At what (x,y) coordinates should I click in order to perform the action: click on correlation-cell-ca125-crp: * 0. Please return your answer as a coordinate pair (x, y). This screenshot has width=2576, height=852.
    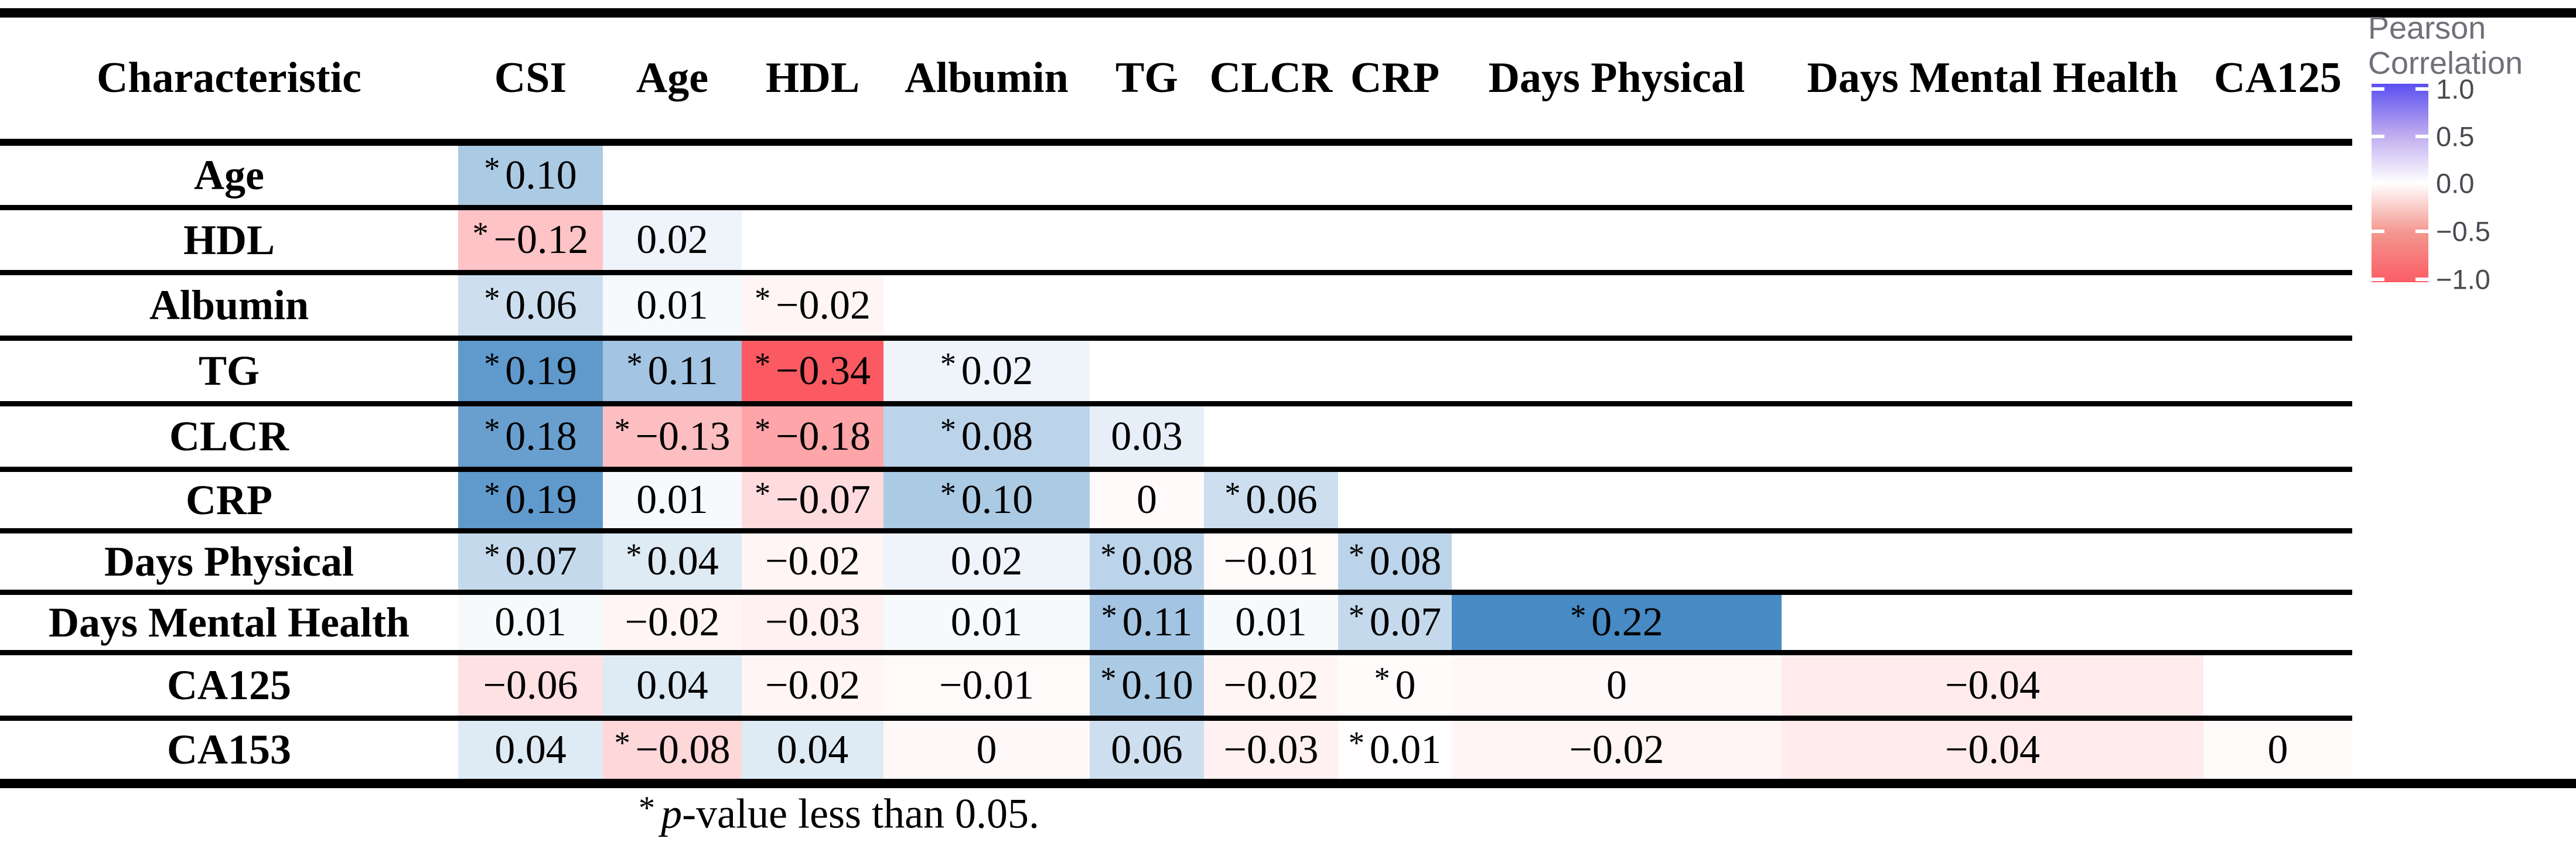
    Looking at the image, I should click on (1395, 686).